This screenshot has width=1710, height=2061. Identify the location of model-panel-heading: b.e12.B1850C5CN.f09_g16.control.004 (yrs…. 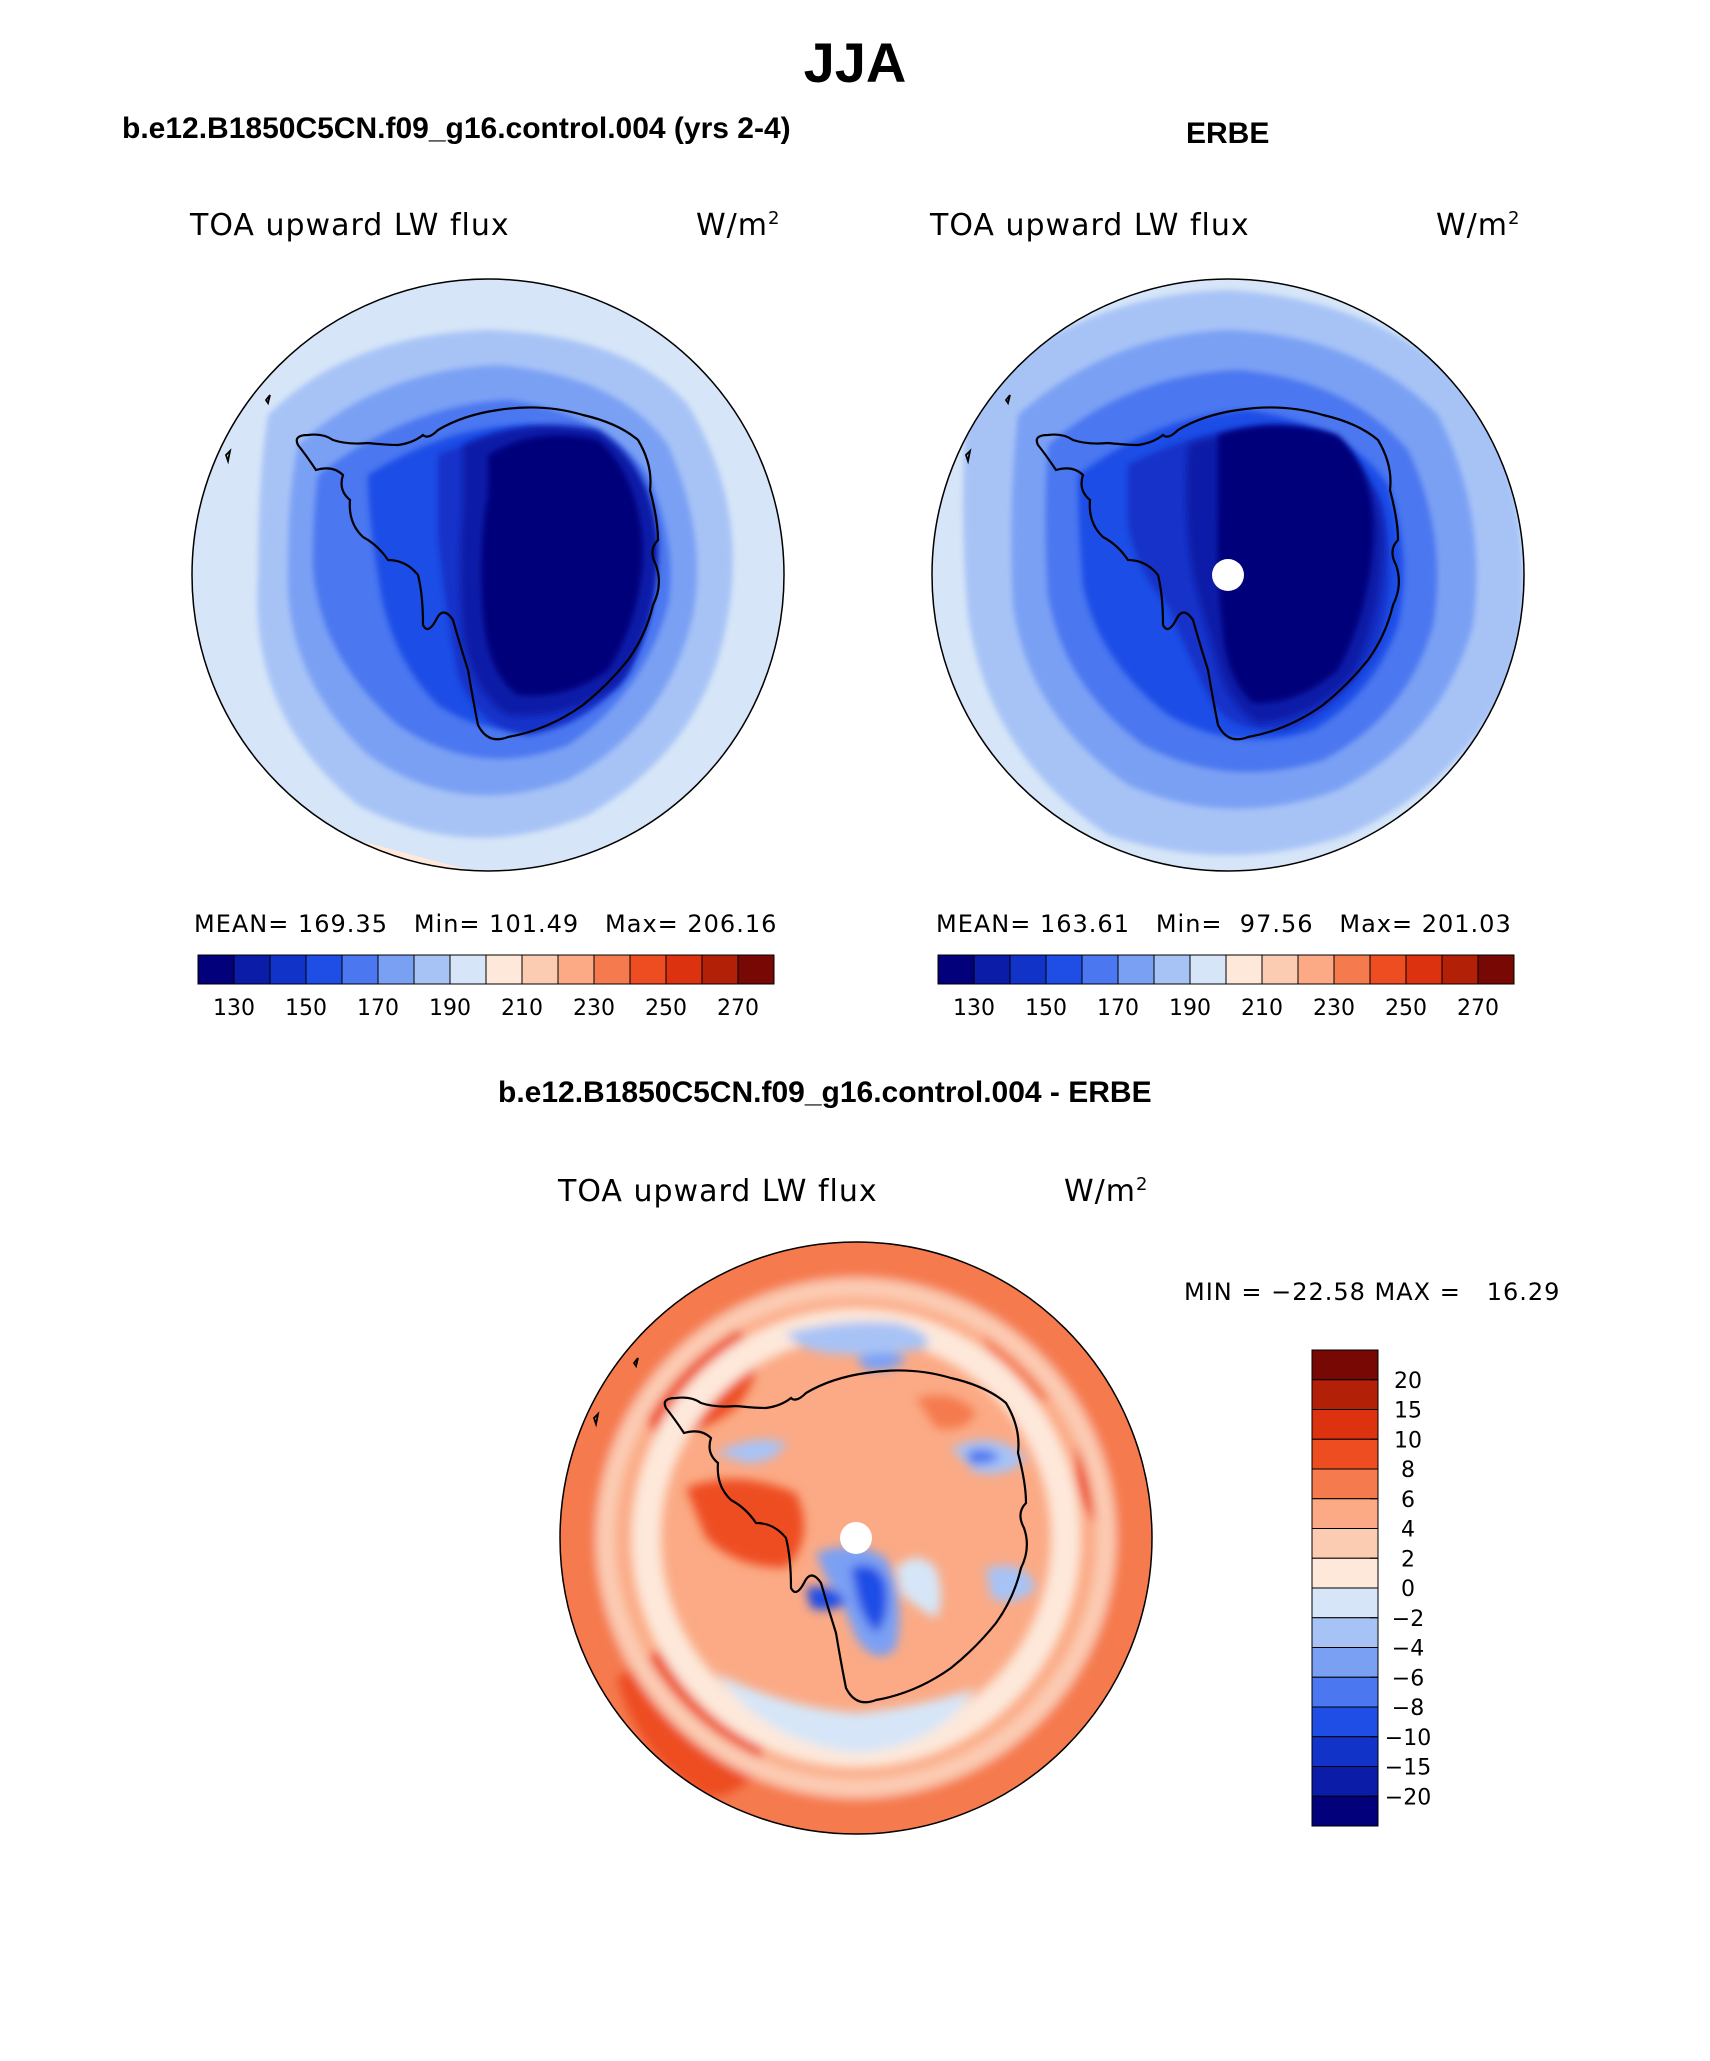
(456, 128).